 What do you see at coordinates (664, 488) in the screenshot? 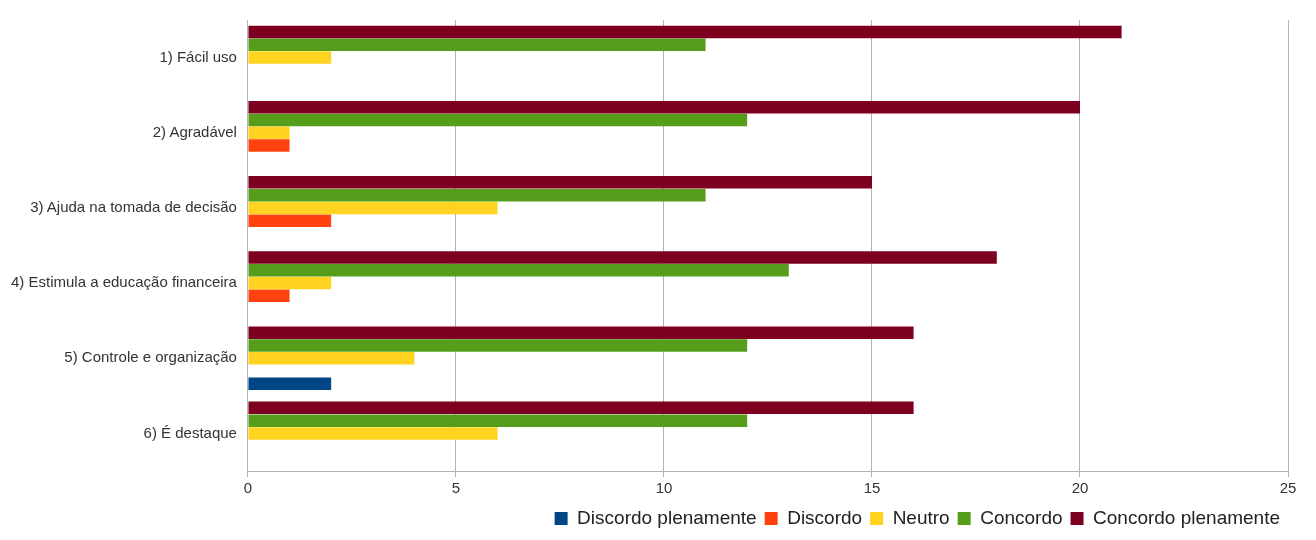
I see `x-tick-label: 10` at bounding box center [664, 488].